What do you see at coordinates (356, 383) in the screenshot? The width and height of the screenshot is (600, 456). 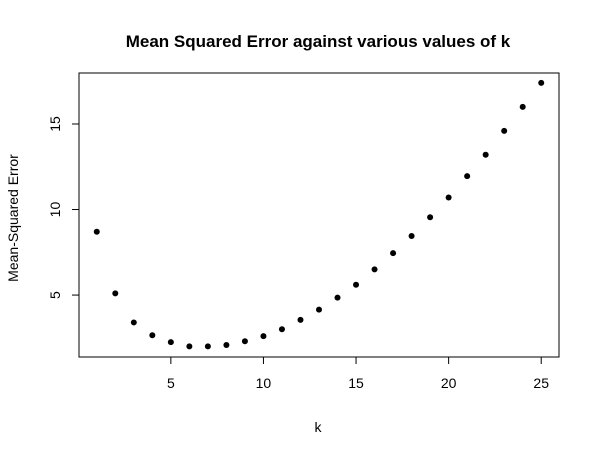 I see `x-tick-label: 15` at bounding box center [356, 383].